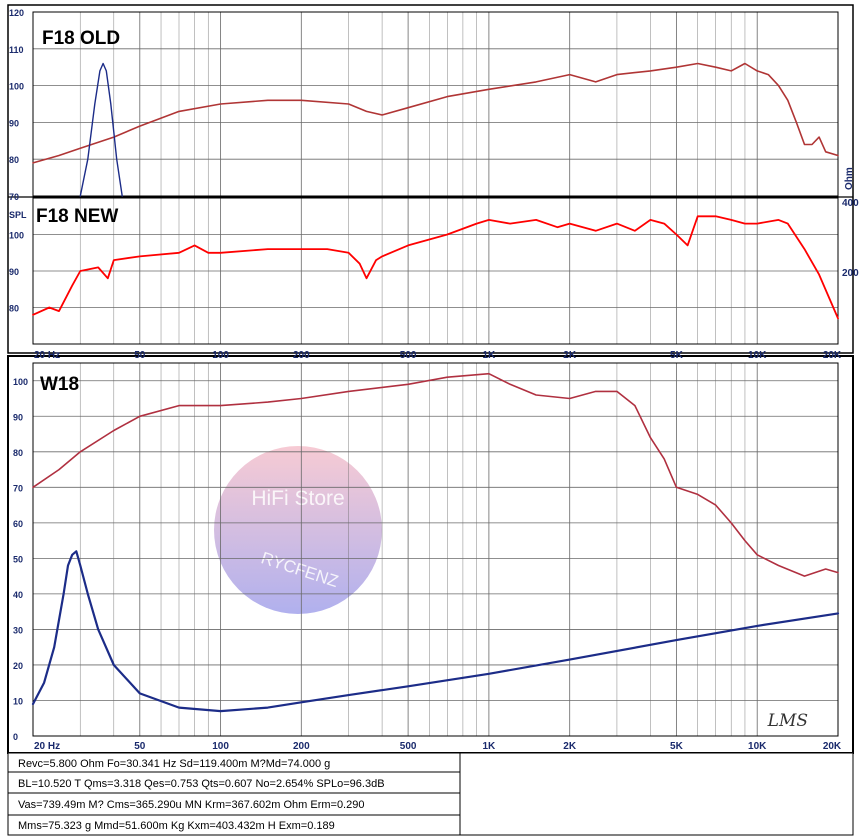  What do you see at coordinates (18, 524) in the screenshot?
I see `y-tick-label: 60` at bounding box center [18, 524].